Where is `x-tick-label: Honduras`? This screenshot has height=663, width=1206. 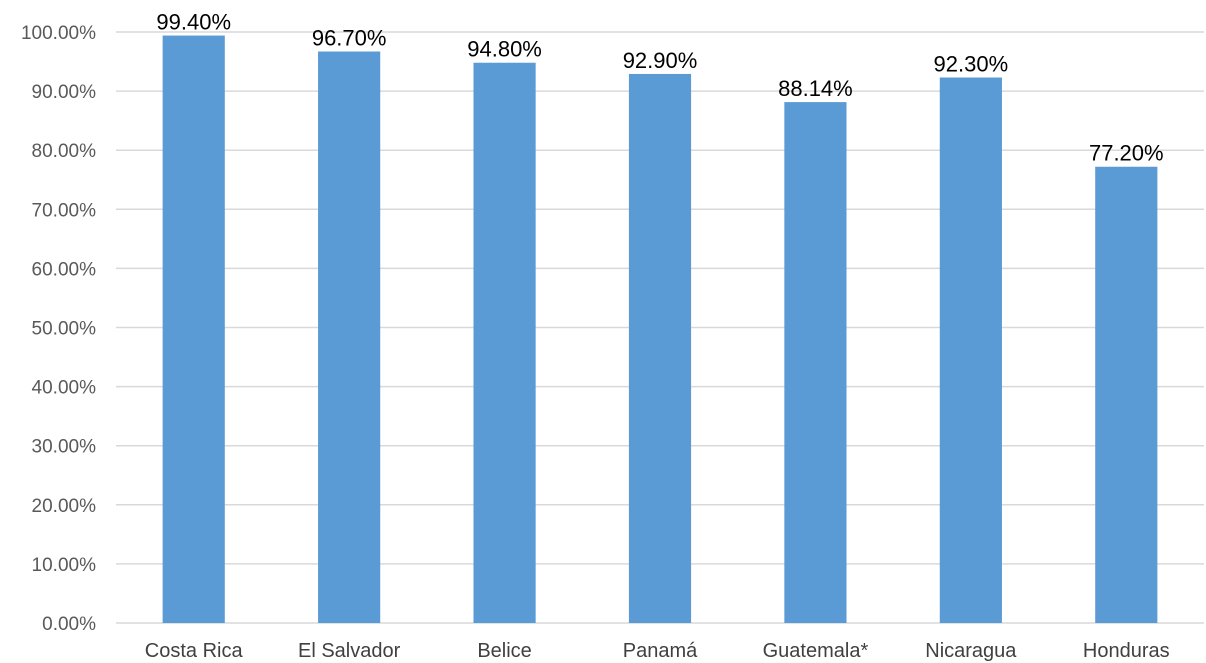
x-tick-label: Honduras is located at coordinates (1126, 651).